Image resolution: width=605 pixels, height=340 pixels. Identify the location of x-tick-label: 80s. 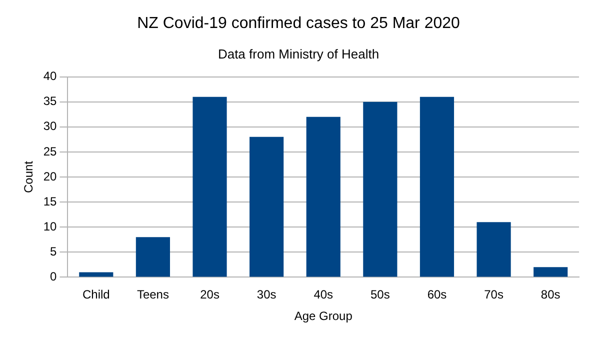
(550, 295).